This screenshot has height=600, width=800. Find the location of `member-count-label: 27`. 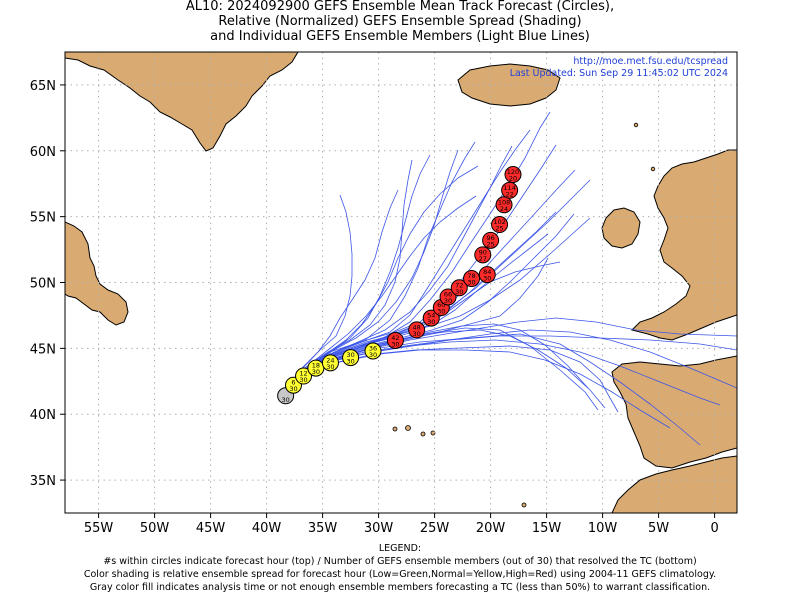

member-count-label: 27 is located at coordinates (483, 259).